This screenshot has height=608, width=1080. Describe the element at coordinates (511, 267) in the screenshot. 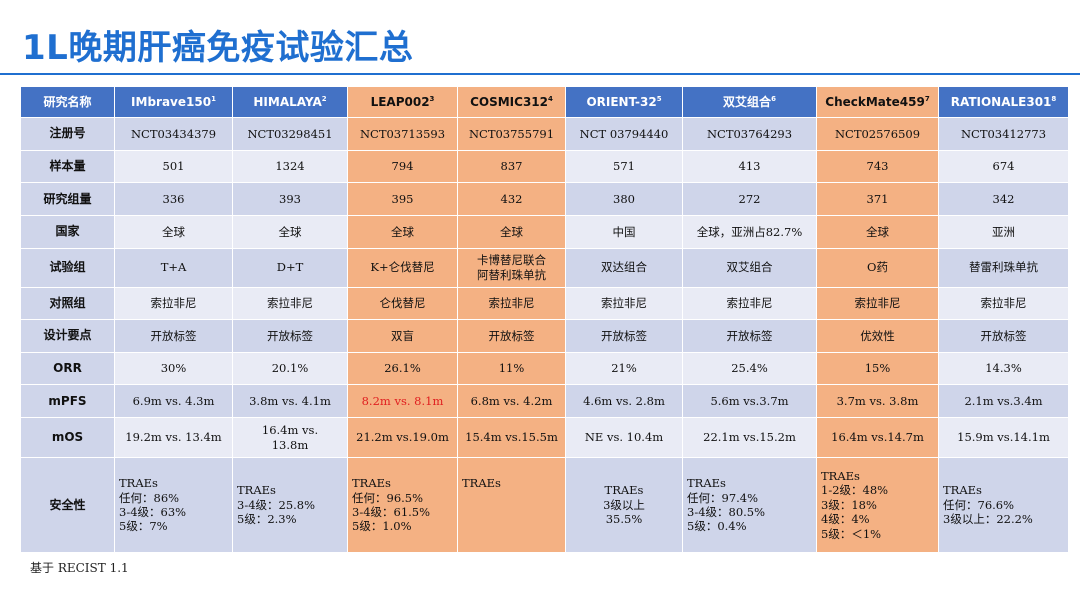

I see `table-cell: 卡博替尼联合 阿替利珠单抗` at that location.